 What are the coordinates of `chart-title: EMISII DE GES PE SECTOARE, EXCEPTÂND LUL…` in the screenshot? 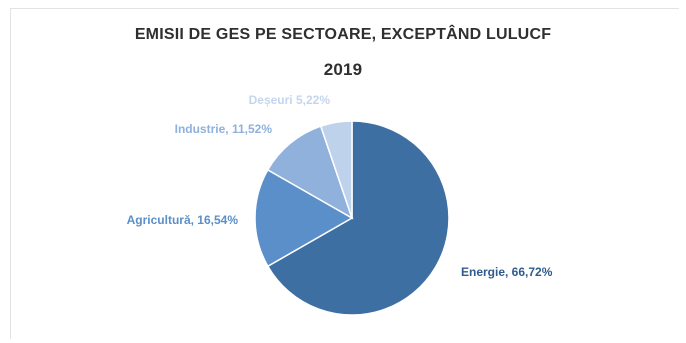 It's located at (343, 34).